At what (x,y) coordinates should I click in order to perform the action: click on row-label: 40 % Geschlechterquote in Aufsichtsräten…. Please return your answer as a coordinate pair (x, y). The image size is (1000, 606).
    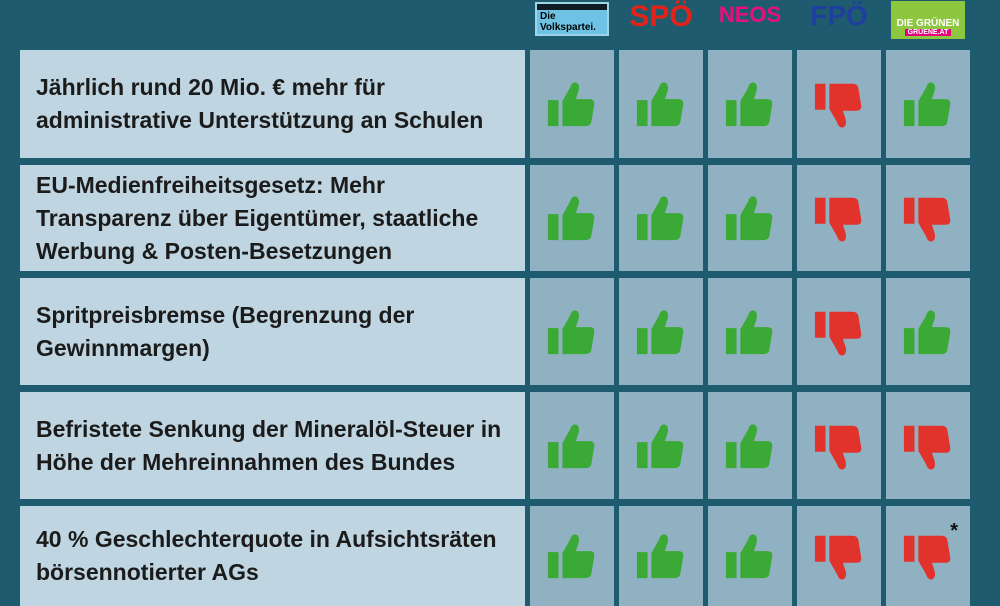
    Looking at the image, I should click on (272, 556).